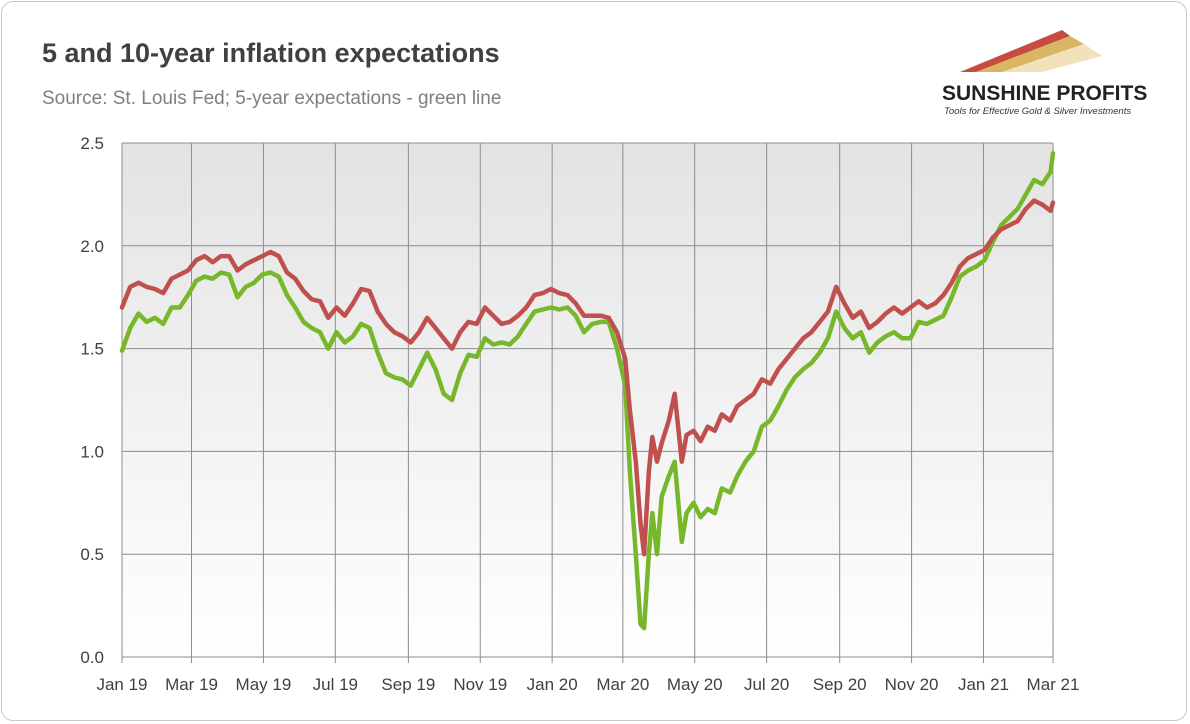 The width and height of the screenshot is (1190, 724). Describe the element at coordinates (92, 246) in the screenshot. I see `y-tick-label: 2.0` at that location.